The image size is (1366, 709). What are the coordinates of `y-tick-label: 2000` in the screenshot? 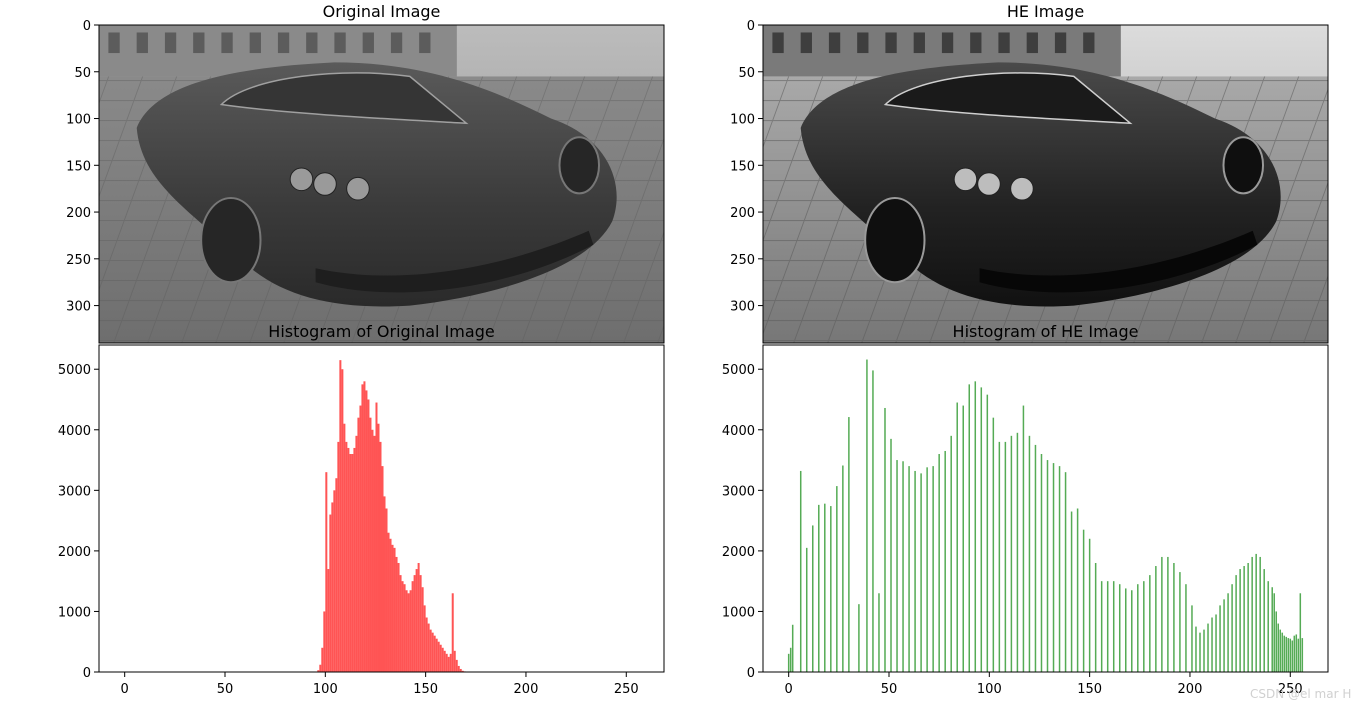 It's located at (738, 552).